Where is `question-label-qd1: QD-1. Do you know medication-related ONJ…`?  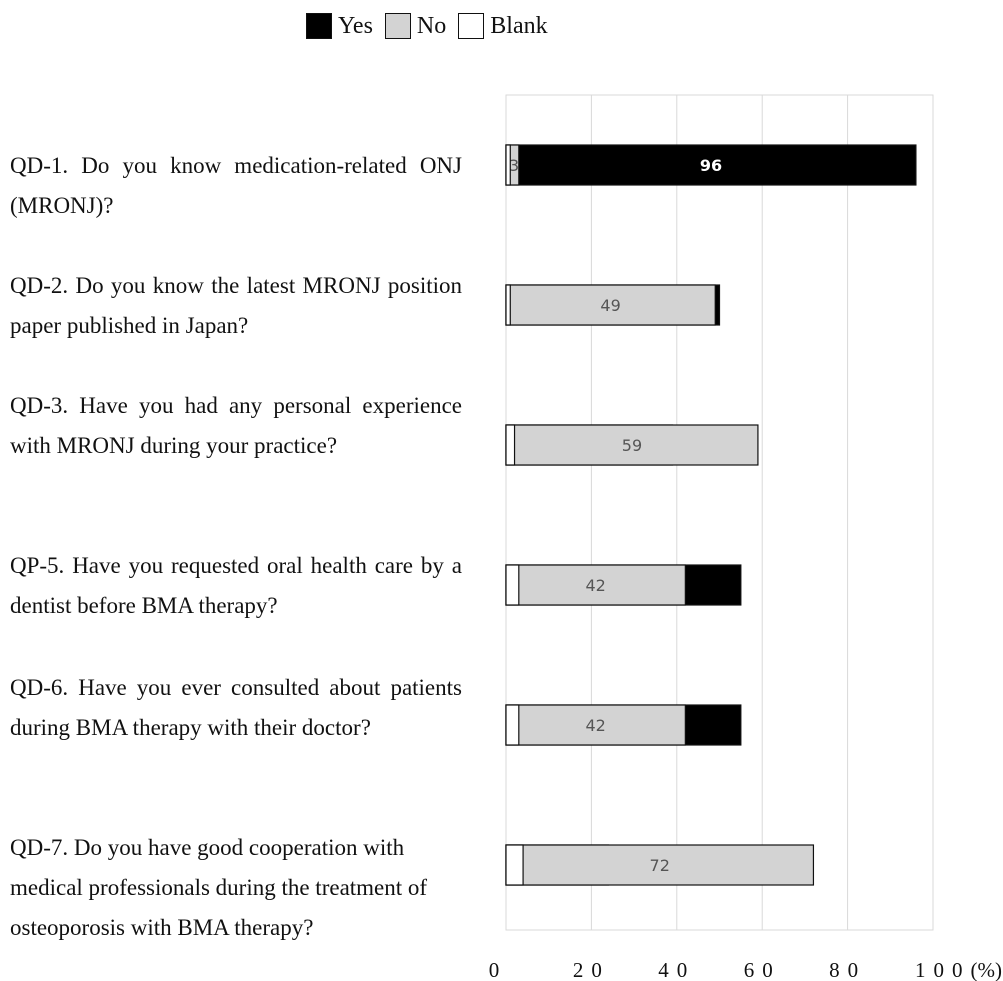 question-label-qd1: QD-1. Do you know medication-related ONJ… is located at coordinates (236, 185).